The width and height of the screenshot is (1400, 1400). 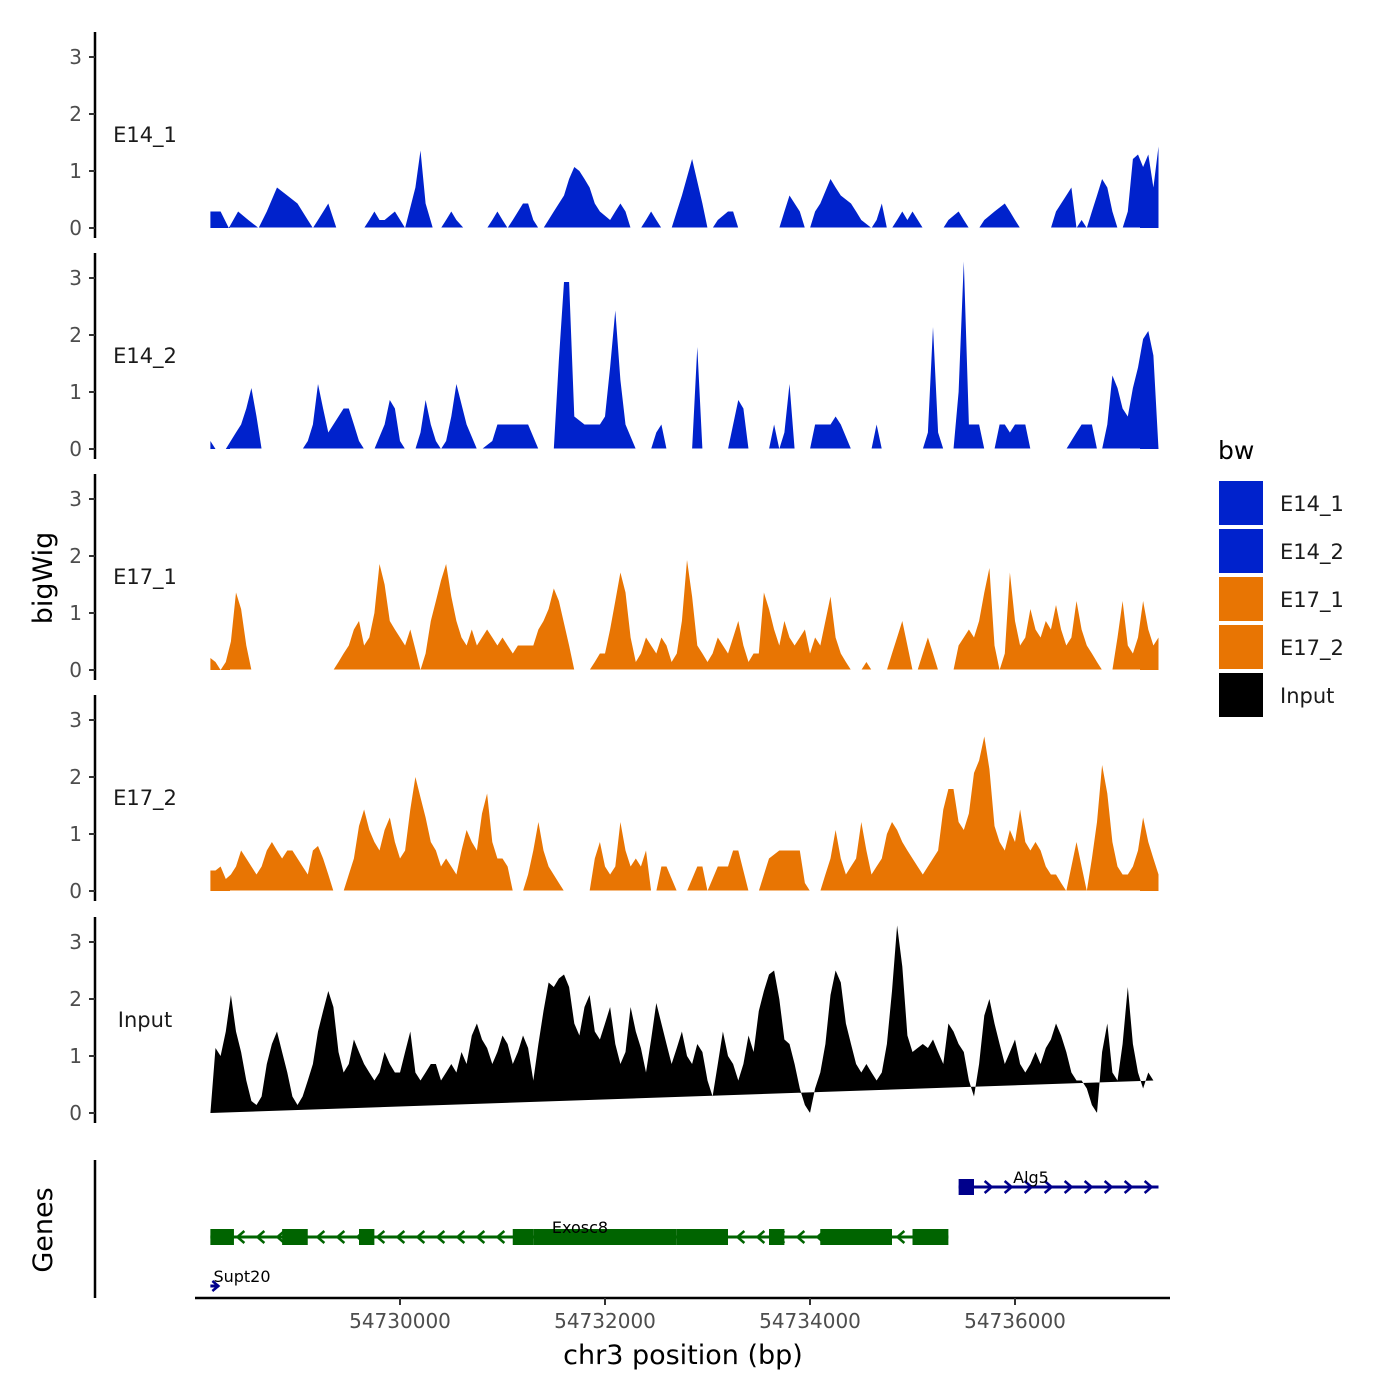 I want to click on gene-label: Supt20, so click(x=241, y=1276).